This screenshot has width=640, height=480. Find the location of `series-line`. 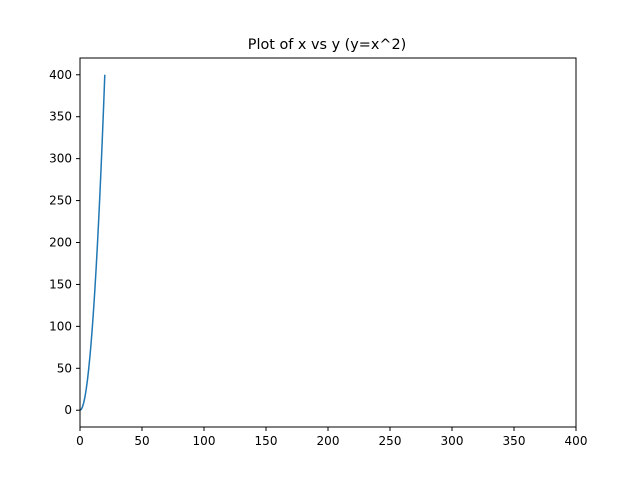

series-line is located at coordinates (92, 242).